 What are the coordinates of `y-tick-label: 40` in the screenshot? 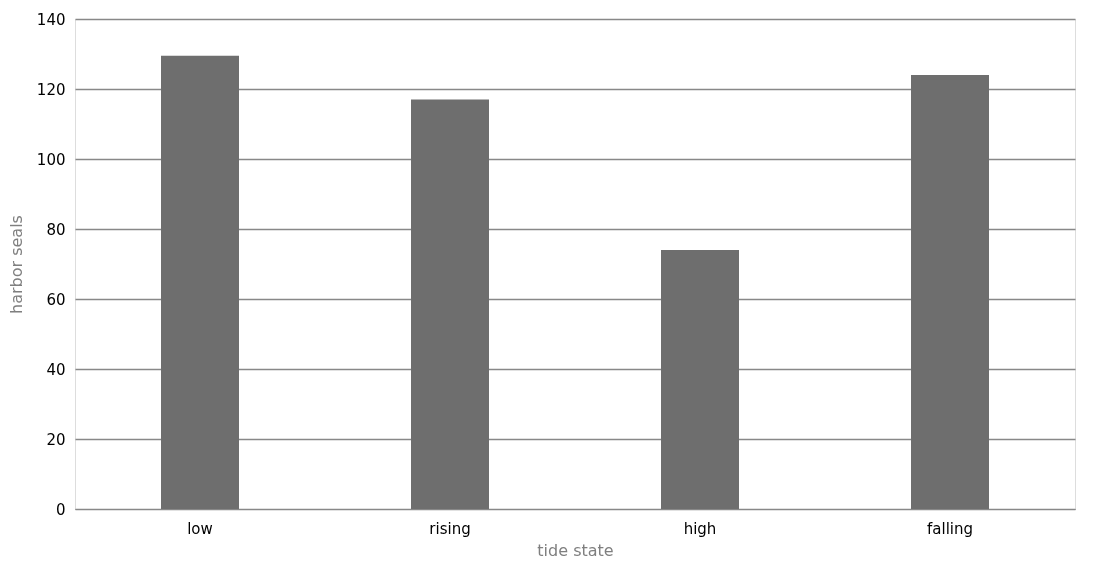 It's located at (56, 369).